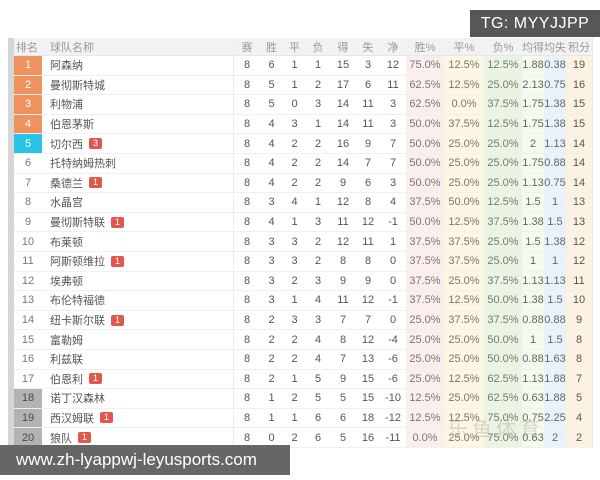  I want to click on team-name: 曼彻斯特城, so click(77, 85).